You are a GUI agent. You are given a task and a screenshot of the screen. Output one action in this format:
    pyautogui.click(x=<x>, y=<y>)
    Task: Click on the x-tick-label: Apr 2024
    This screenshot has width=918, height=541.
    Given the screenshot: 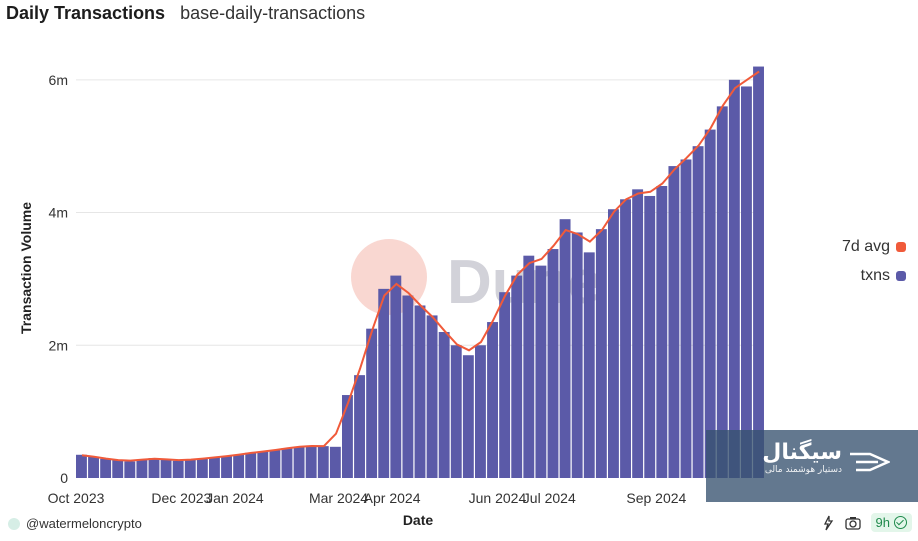 What is the action you would take?
    pyautogui.click(x=392, y=498)
    